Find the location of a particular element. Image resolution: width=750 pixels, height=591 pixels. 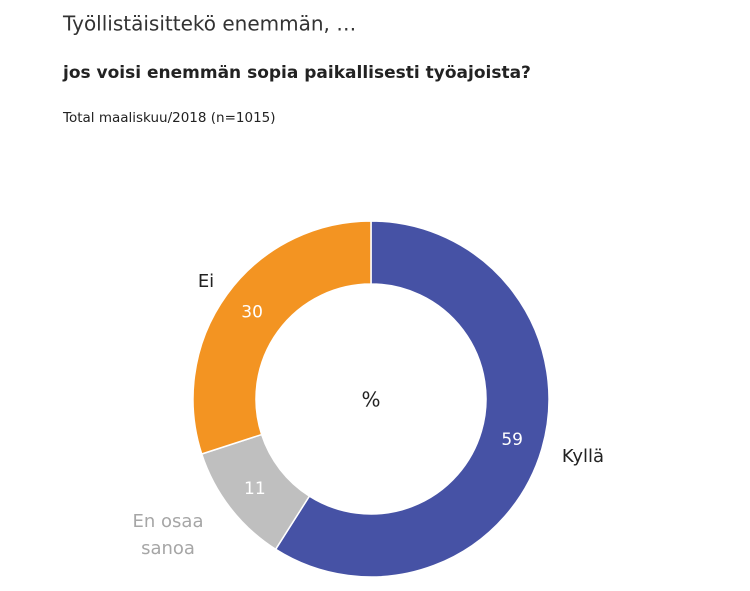

chart-note: Total maaliskuu/2018 (n=1015) is located at coordinates (169, 118).